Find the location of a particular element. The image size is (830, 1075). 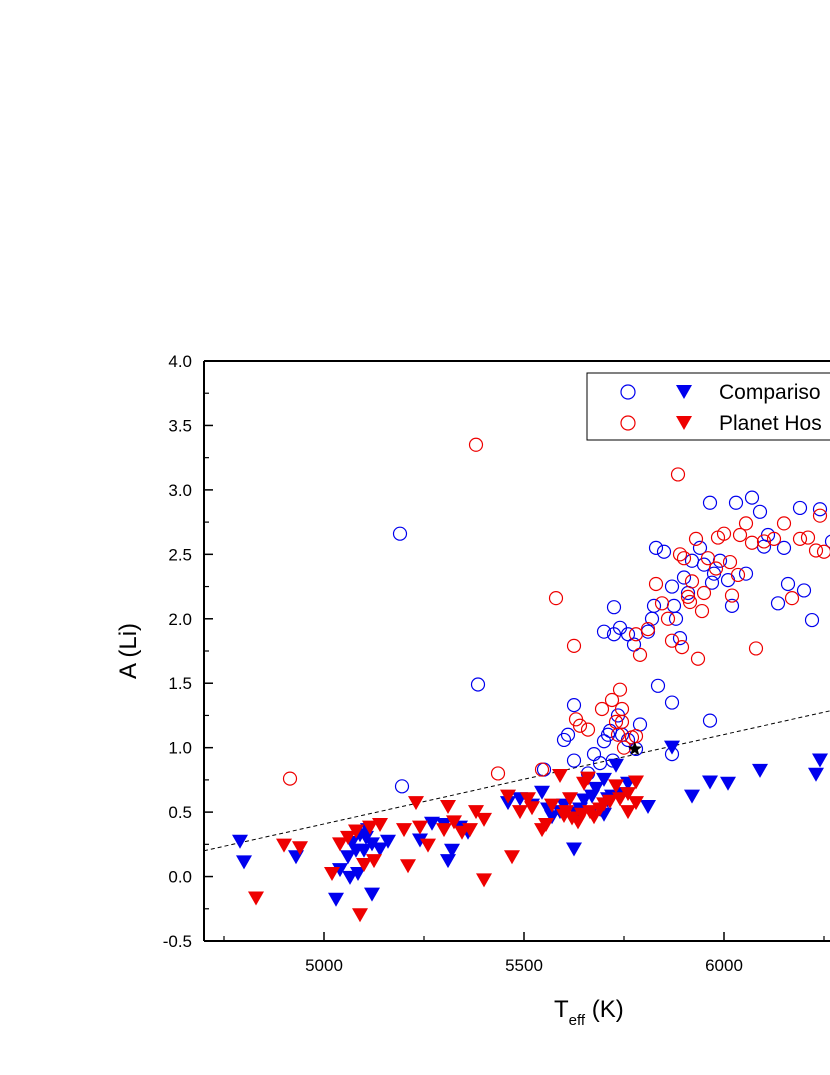

legend: Compariso Planet Hos is located at coordinates (708, 406).